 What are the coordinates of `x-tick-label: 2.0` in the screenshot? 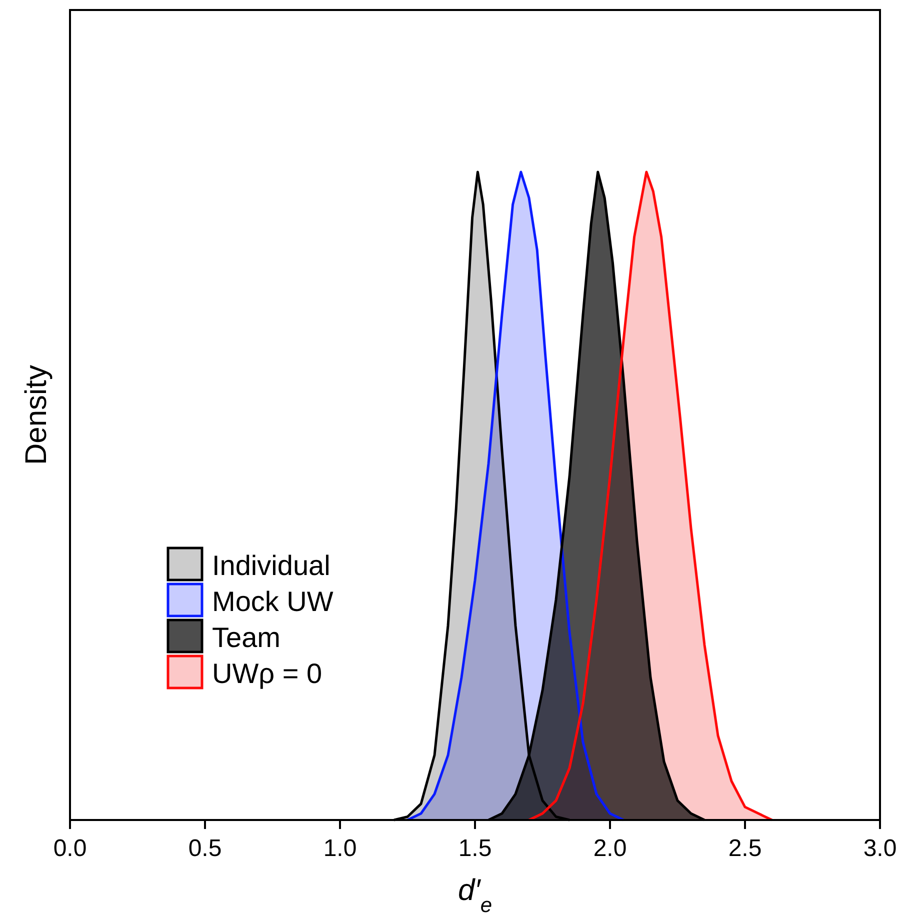 It's located at (610, 848).